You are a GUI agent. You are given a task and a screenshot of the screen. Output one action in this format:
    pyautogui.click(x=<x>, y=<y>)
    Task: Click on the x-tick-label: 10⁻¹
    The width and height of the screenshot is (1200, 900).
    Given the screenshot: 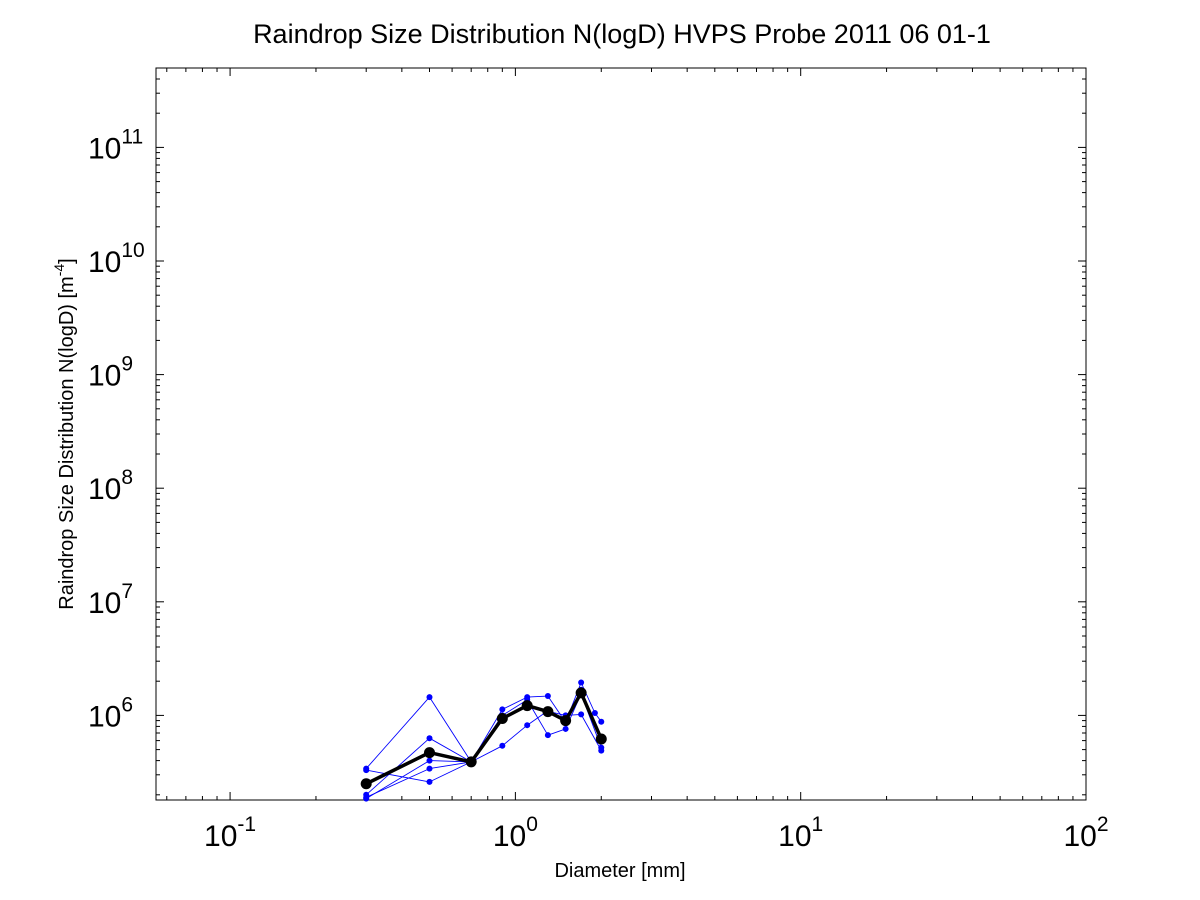 What is the action you would take?
    pyautogui.click(x=230, y=833)
    